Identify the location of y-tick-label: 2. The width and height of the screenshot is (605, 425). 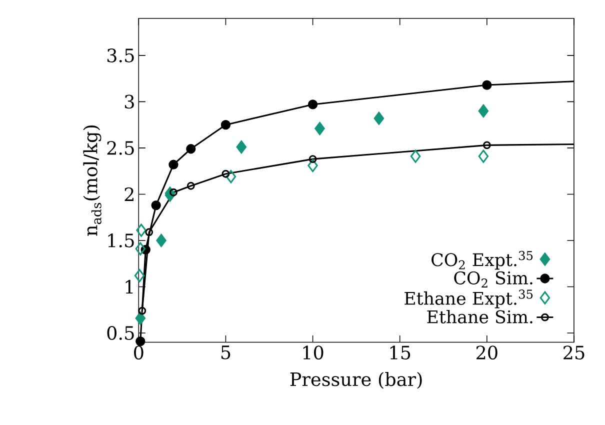
(129, 195).